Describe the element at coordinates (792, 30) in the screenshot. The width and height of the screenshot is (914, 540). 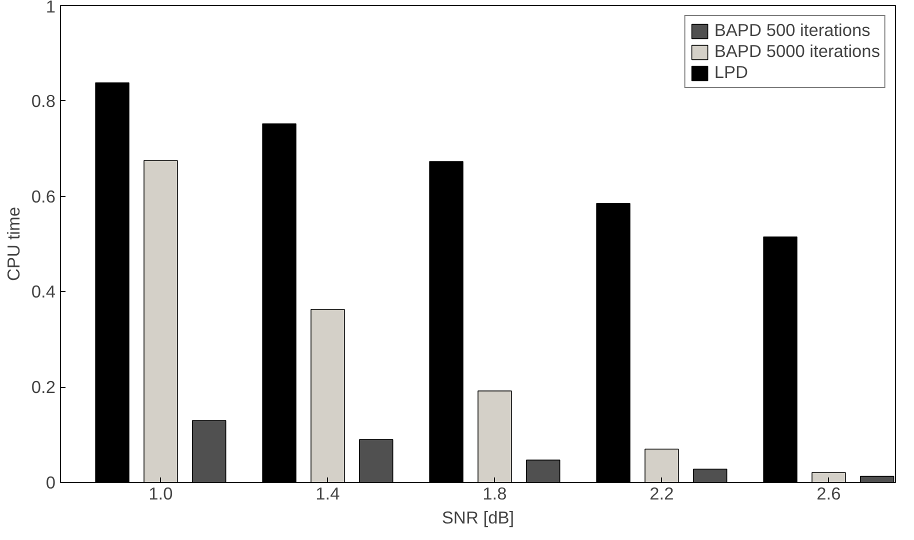
I see `legend-label: BAPD 500 iterations` at that location.